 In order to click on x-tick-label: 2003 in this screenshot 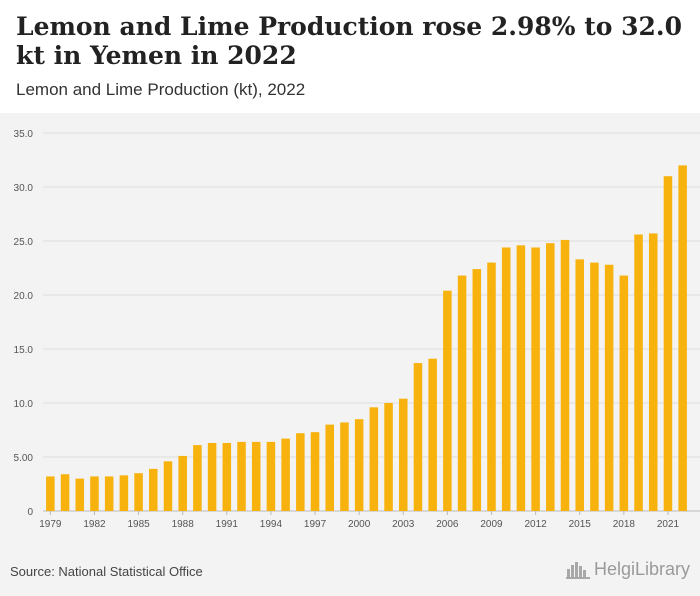, I will do `click(403, 524)`.